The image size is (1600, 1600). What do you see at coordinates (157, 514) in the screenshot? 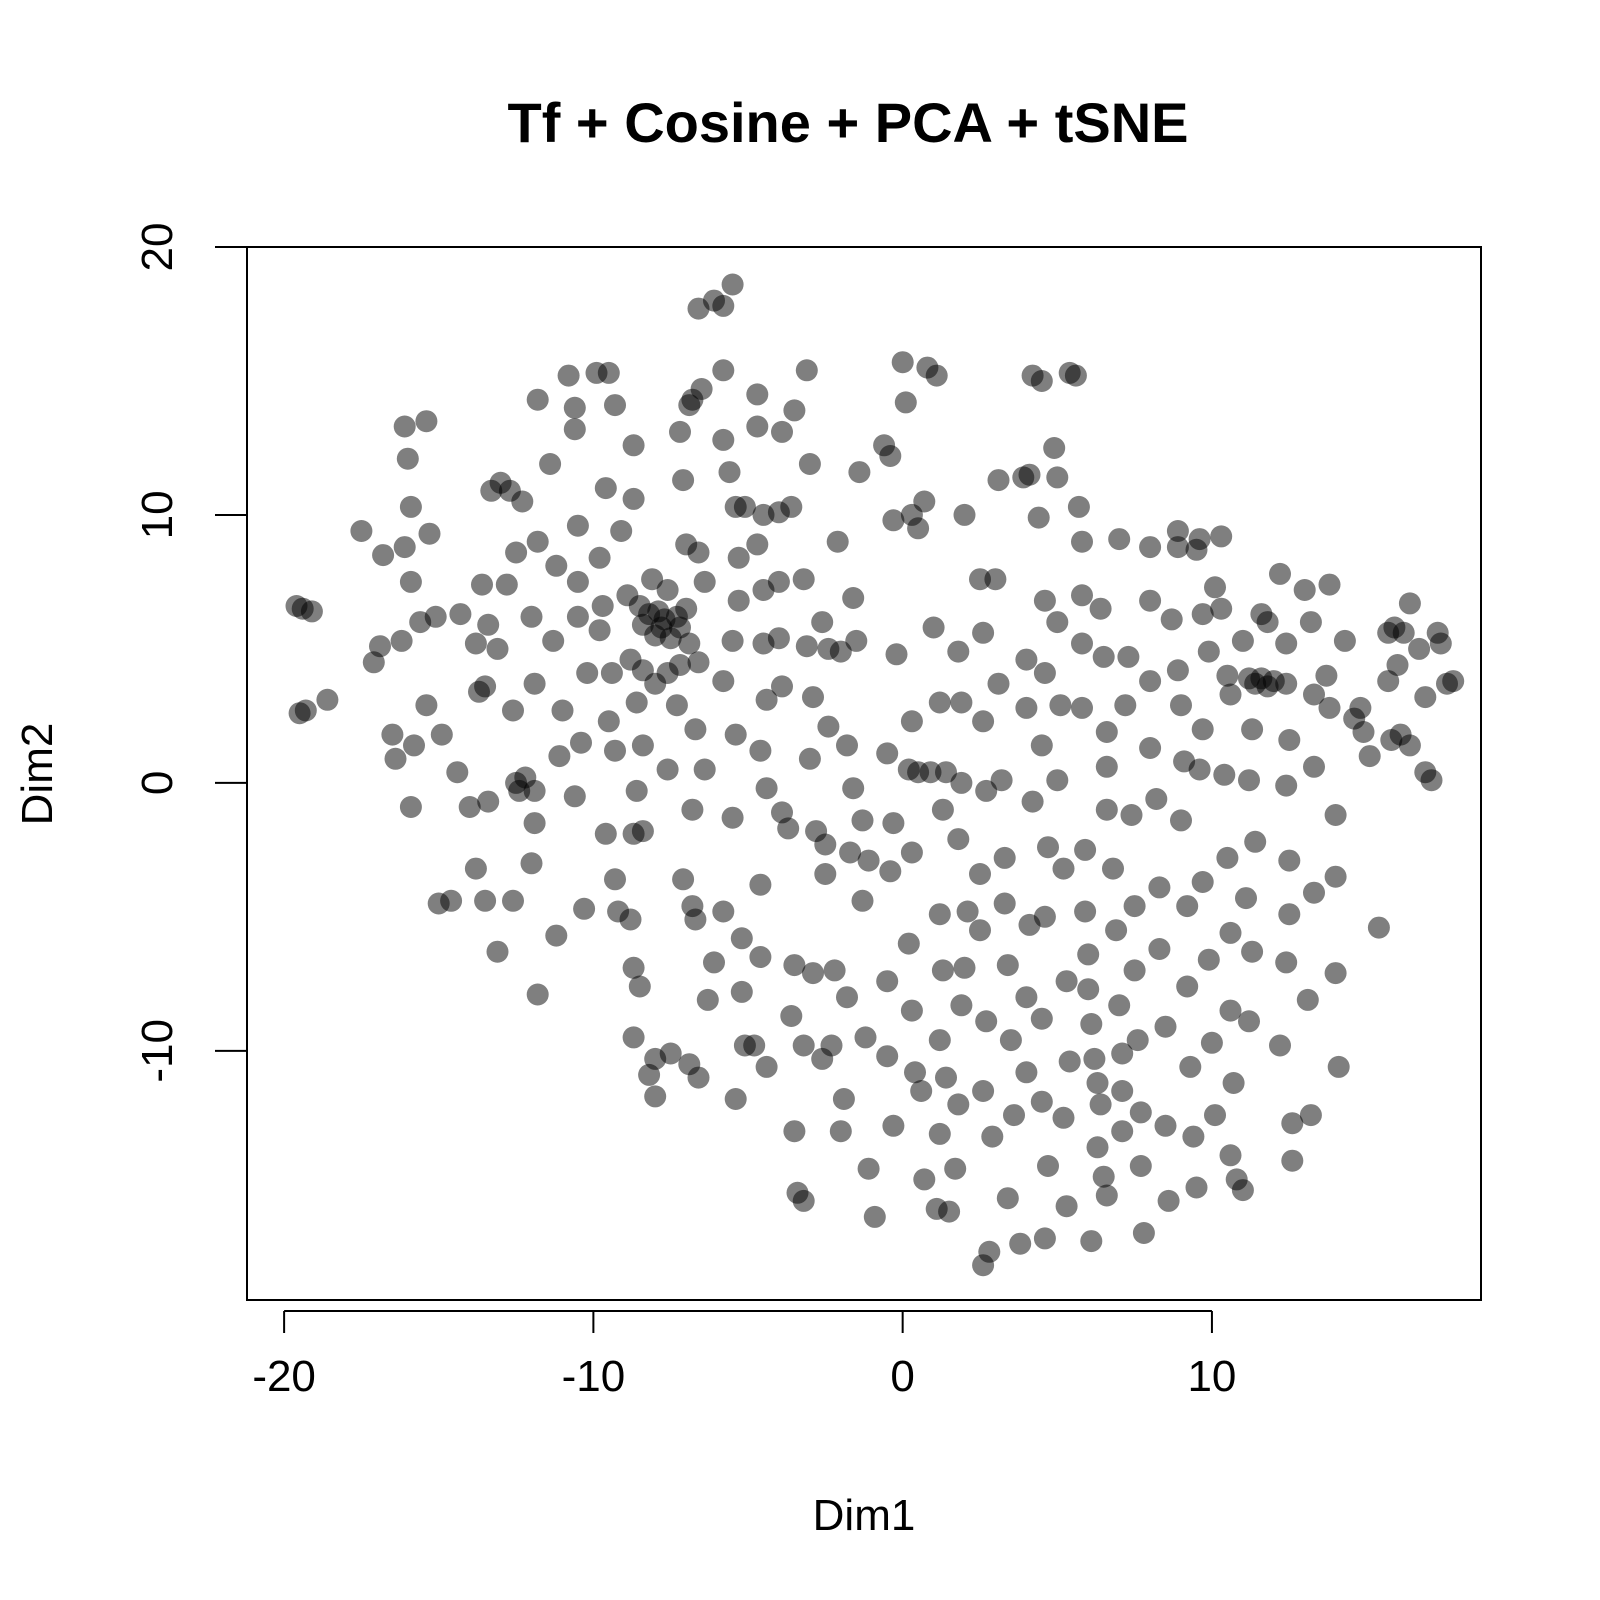
I see `y-tick-label: 10` at bounding box center [157, 514].